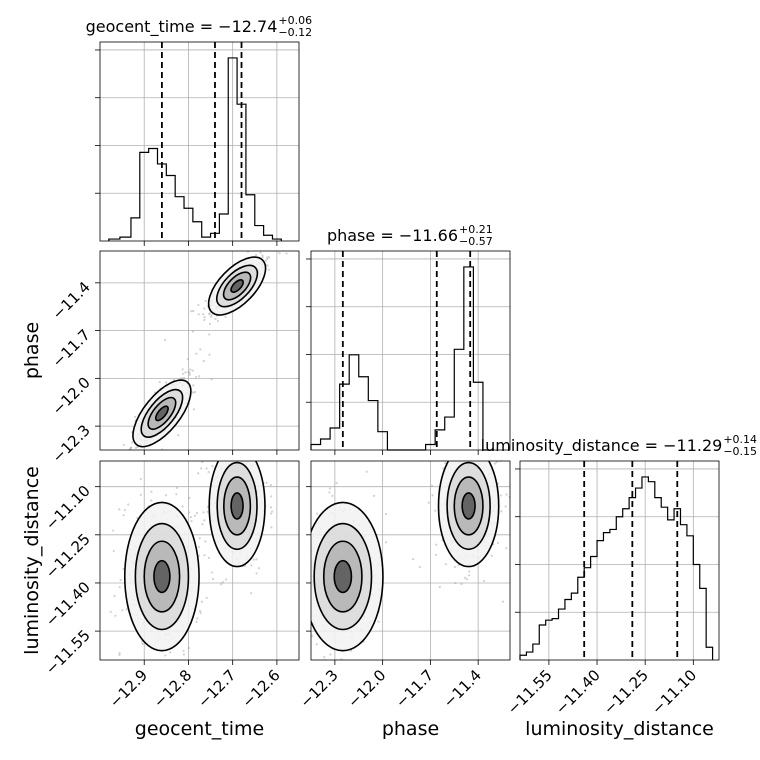 The width and height of the screenshot is (760, 760). What do you see at coordinates (530, 692) in the screenshot?
I see `x-tick-label-luminosity_distance: −11.55` at bounding box center [530, 692].